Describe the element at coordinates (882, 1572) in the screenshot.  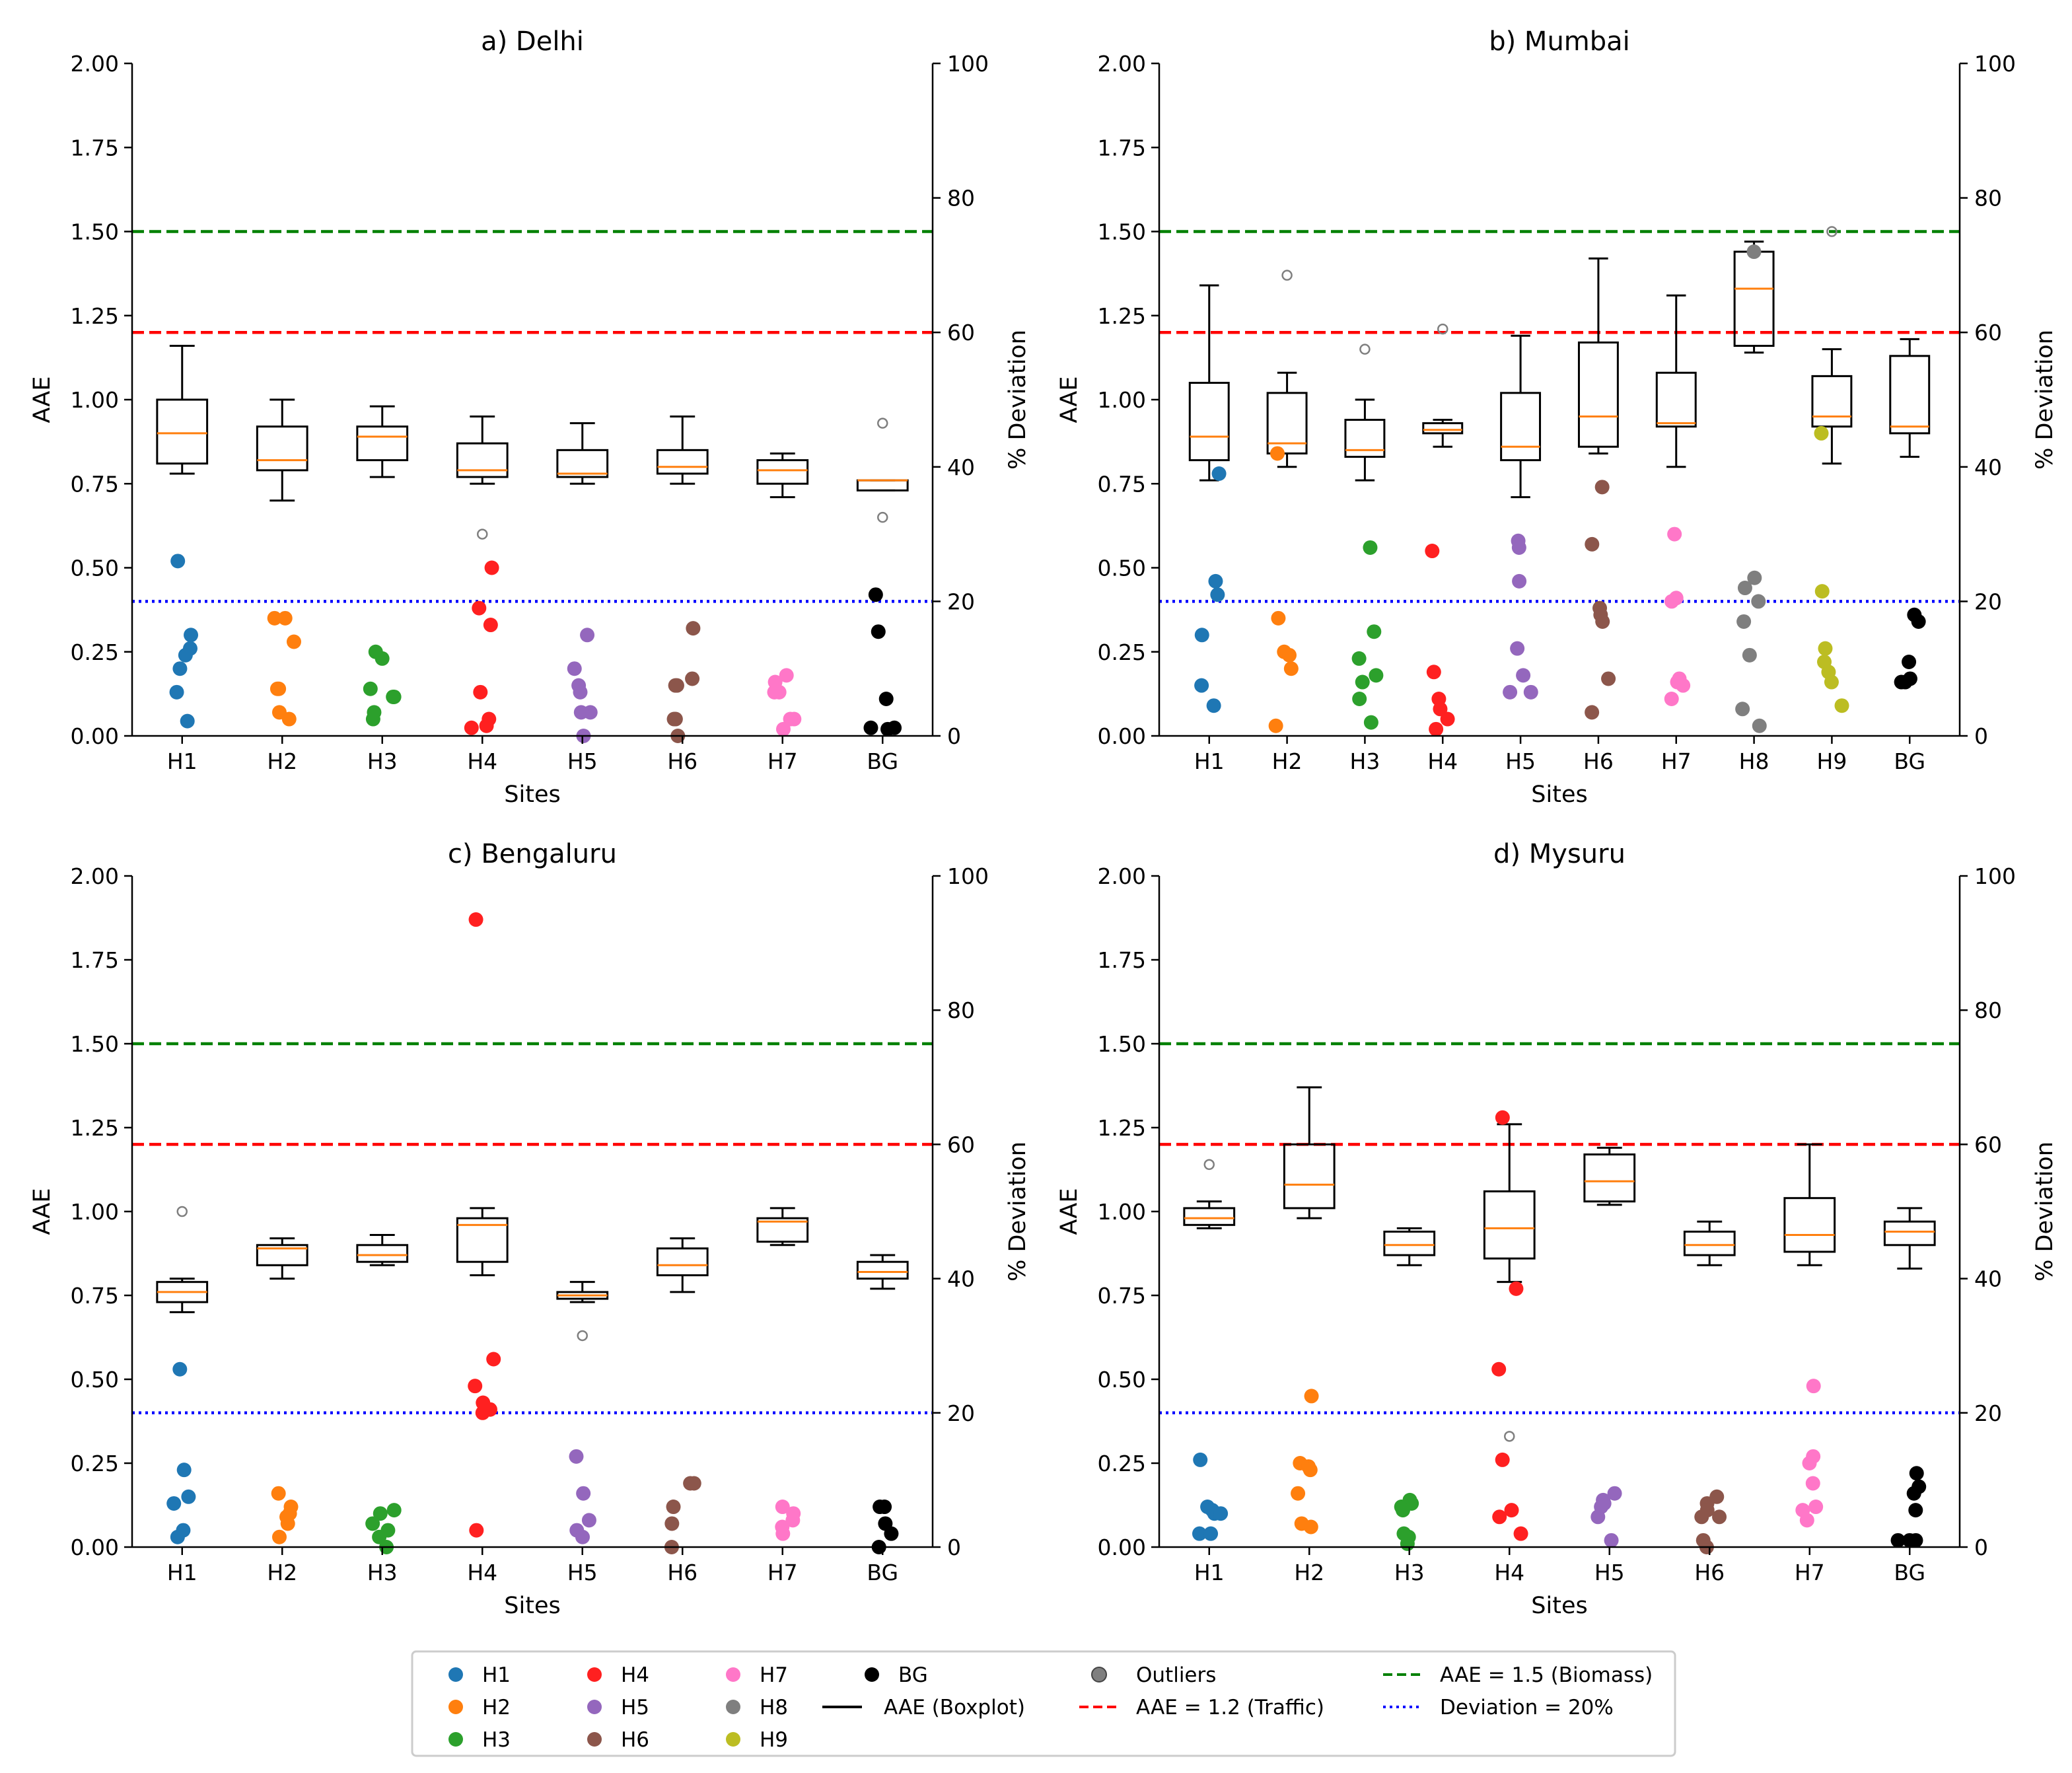
I see `x-tick-label: BG` at that location.